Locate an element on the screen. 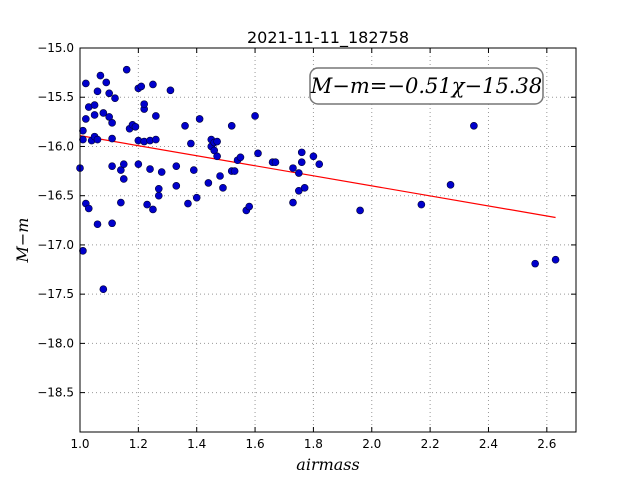 The height and width of the screenshot is (480, 640). y-tick-label: −15.5 is located at coordinates (55, 97).